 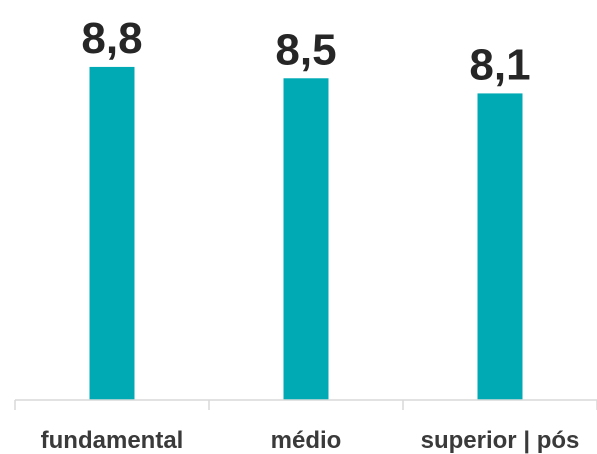 What do you see at coordinates (305, 405) in the screenshot?
I see `x-axis-ticks` at bounding box center [305, 405].